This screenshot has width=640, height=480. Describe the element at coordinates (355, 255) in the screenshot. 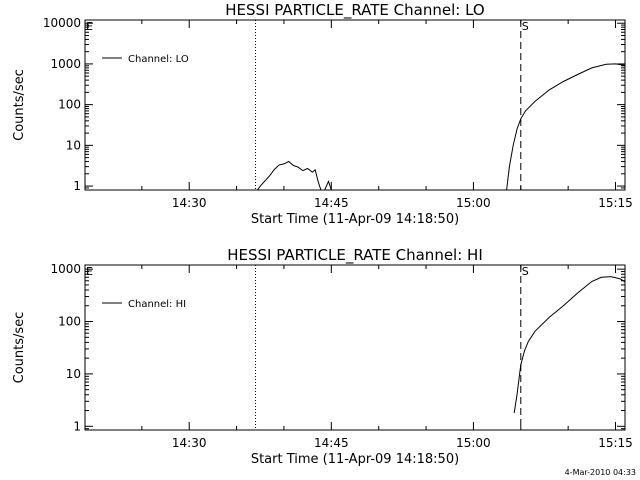

I see `chart-title: HESSI PARTICLE_RATE Channel: HI` at that location.